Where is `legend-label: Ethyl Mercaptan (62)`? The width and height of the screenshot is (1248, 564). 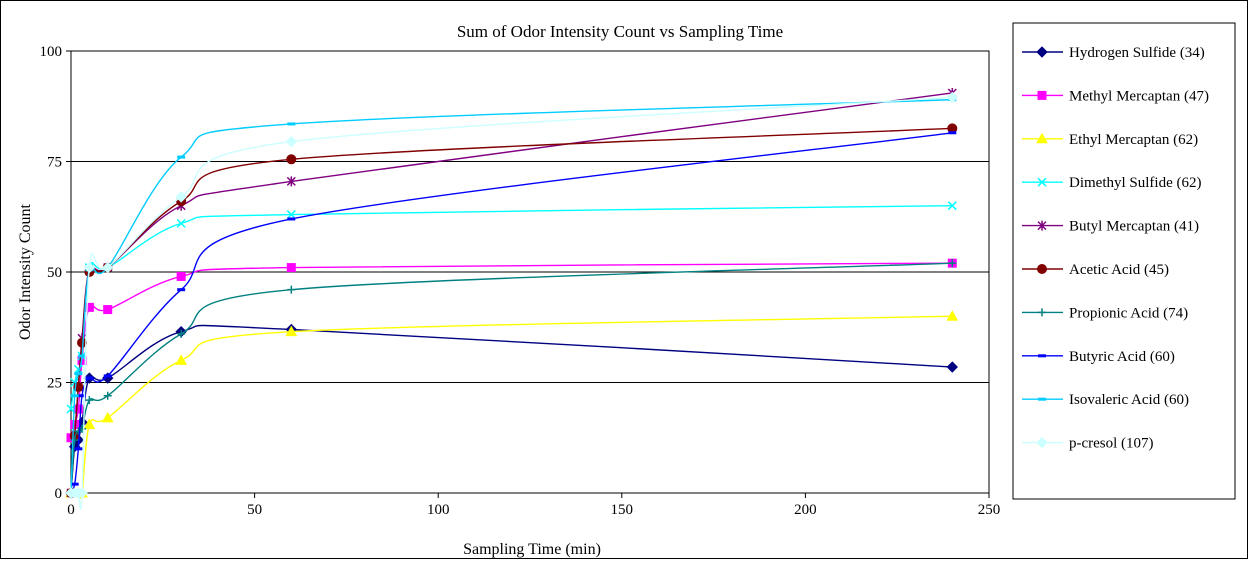 legend-label: Ethyl Mercaptan (62) is located at coordinates (1133, 140).